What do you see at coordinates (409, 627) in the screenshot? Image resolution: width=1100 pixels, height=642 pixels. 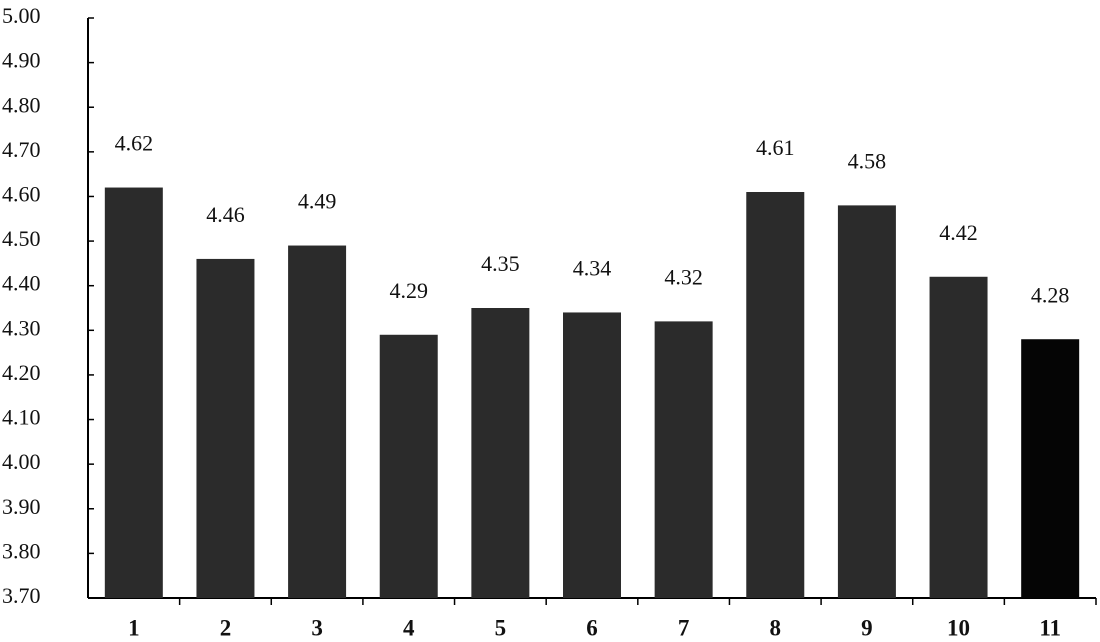 I see `x-tick-label: 4` at bounding box center [409, 627].